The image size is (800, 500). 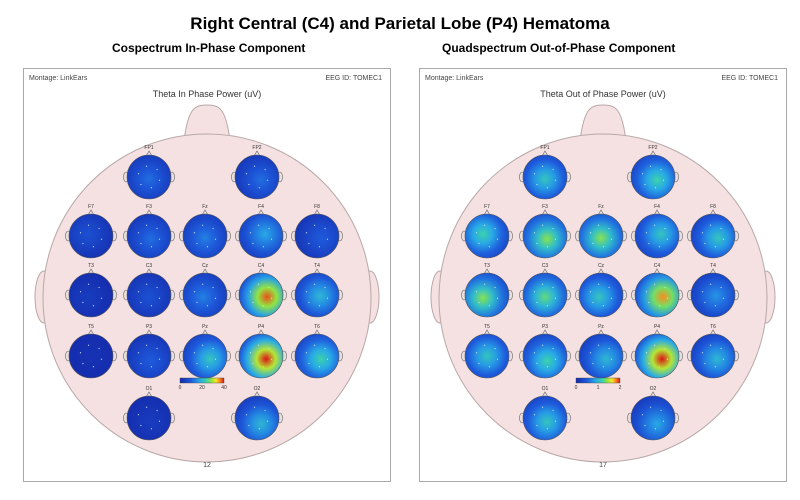 What do you see at coordinates (598, 388) in the screenshot?
I see `scale-tick-label: 1` at bounding box center [598, 388].